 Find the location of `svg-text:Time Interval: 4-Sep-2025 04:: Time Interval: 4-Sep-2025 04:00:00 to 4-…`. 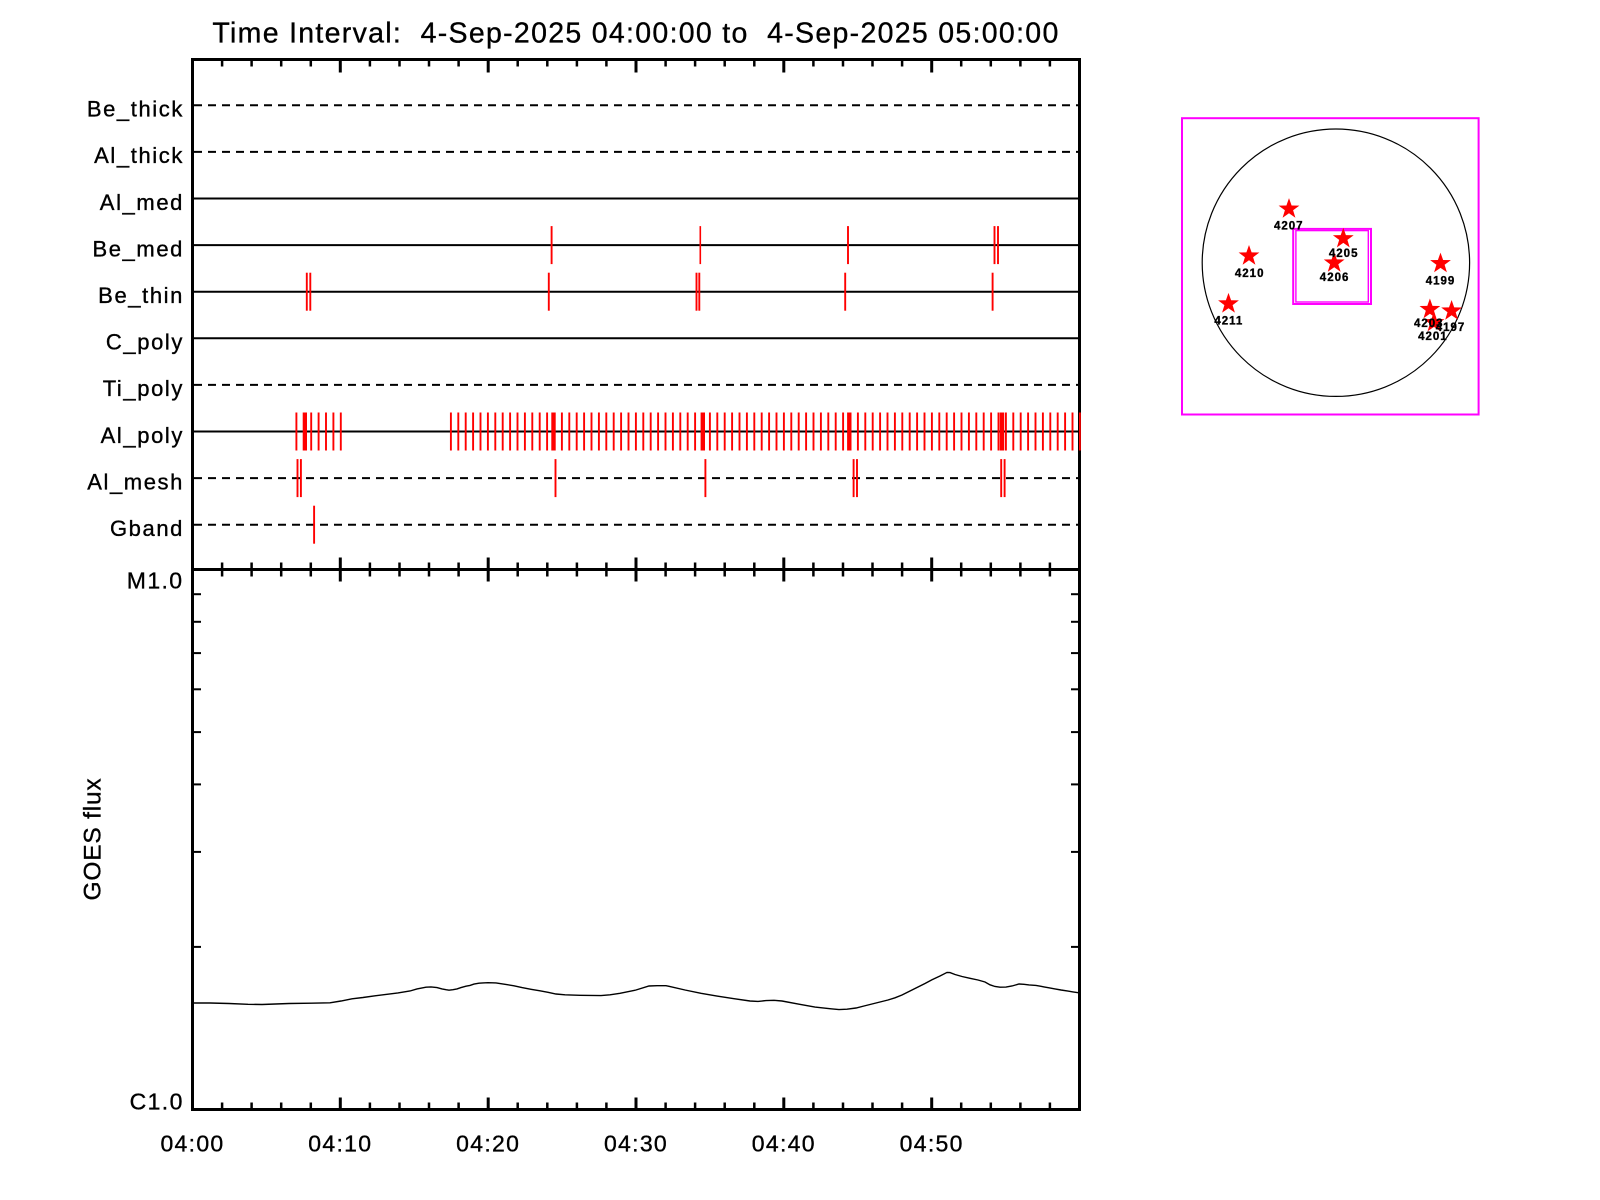

svg-text:Time Interval: 4-Sep-2025 04:: Time Interval: 4-Sep-2025 04:00:00 to 4-… is located at coordinates (635, 34).